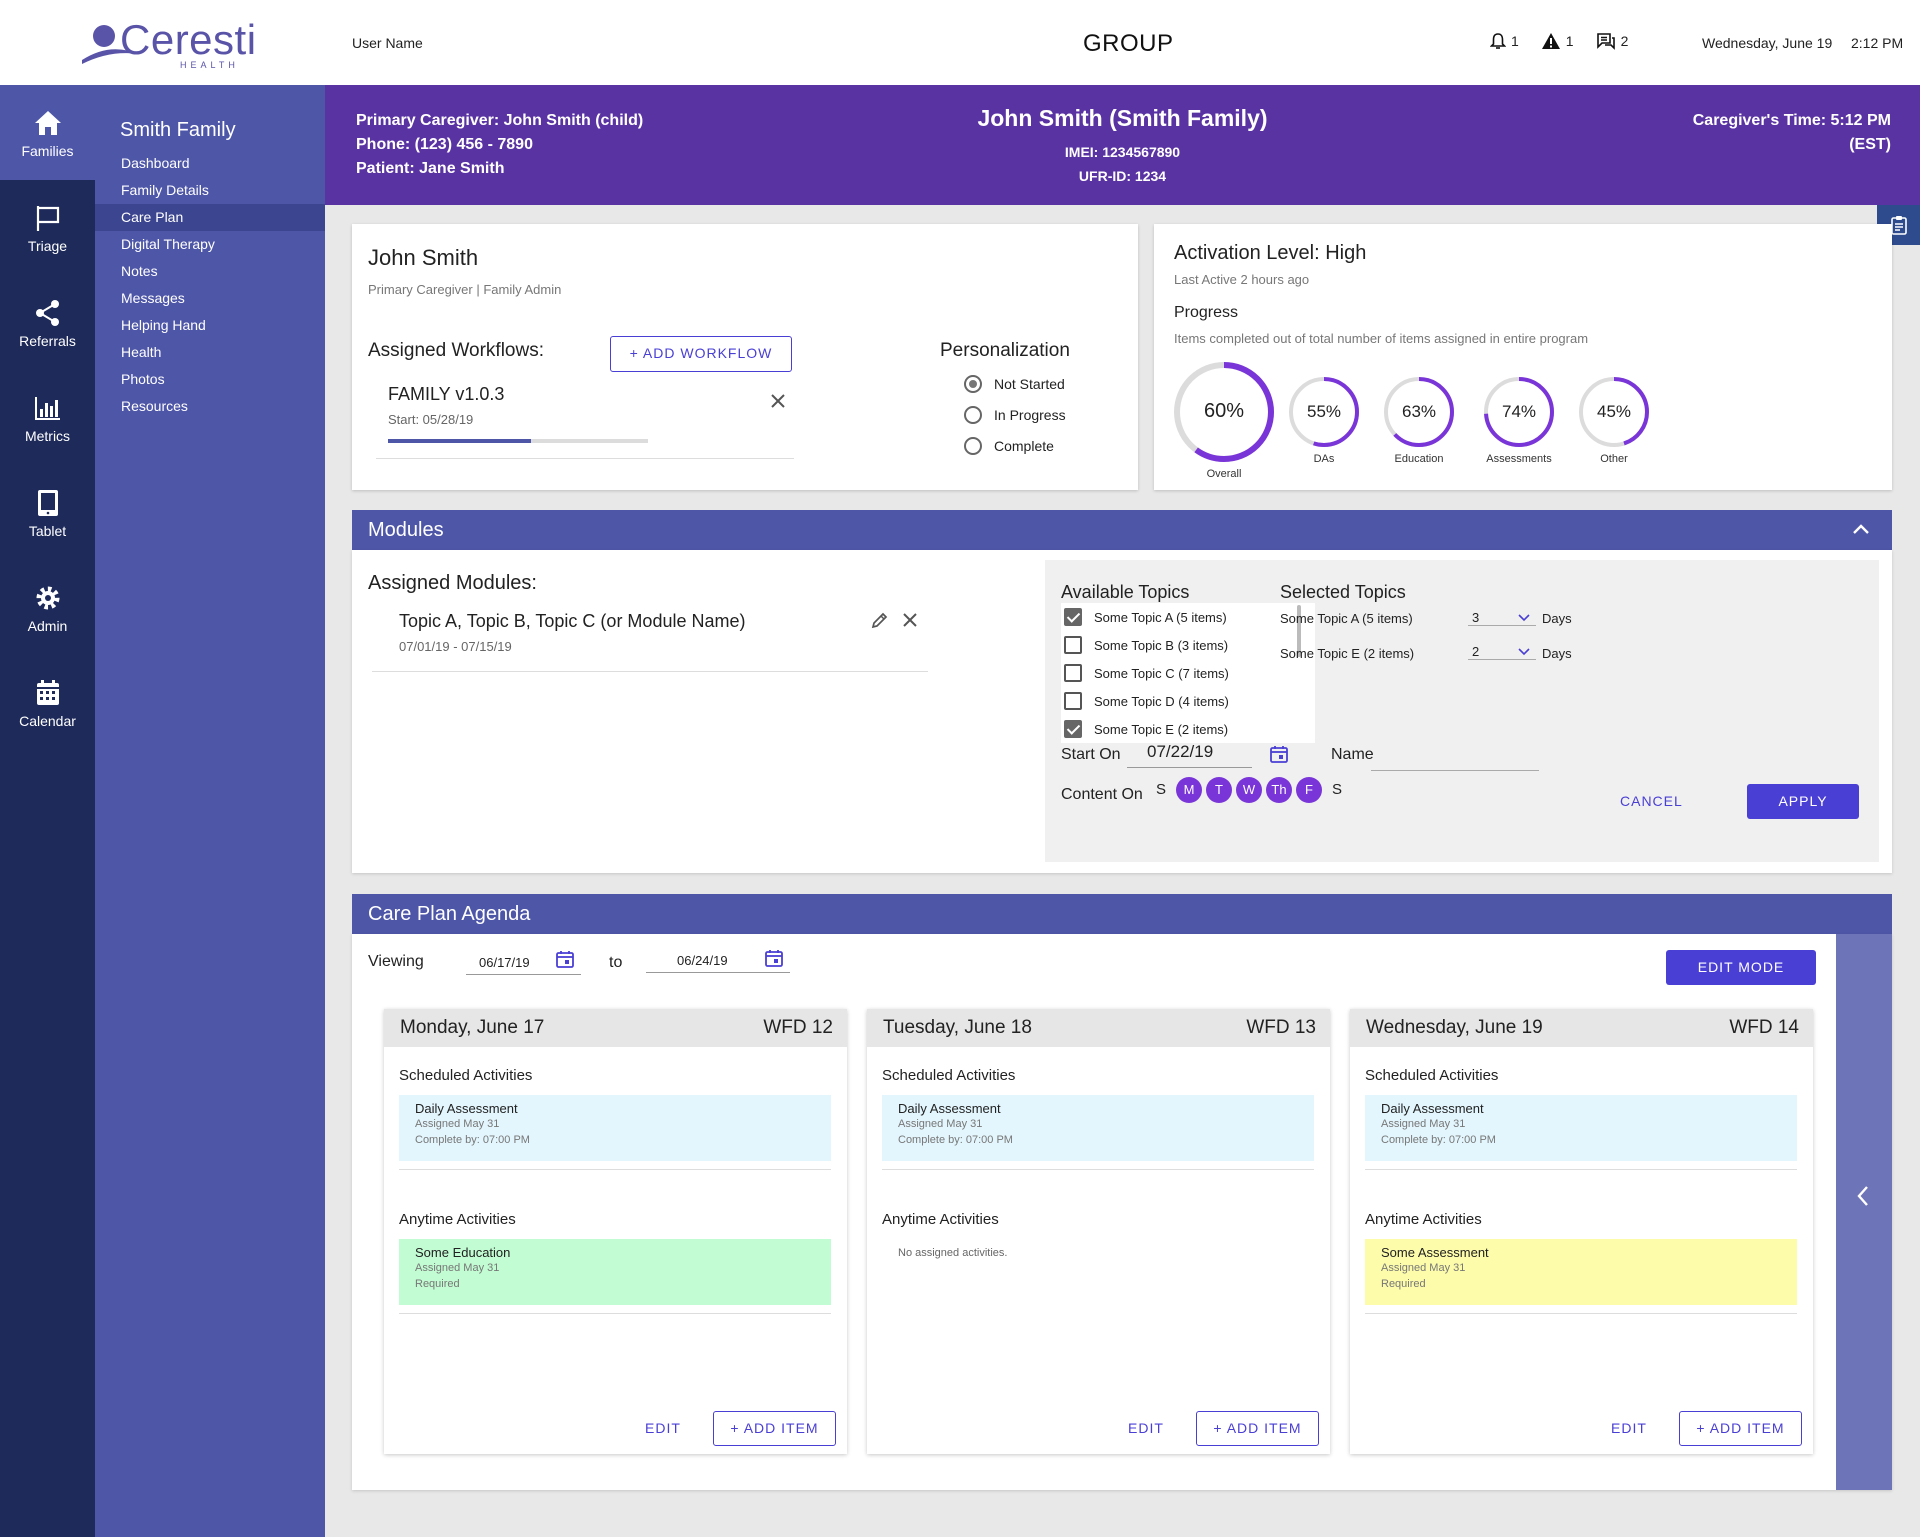  I want to click on caregiver-time: Caregiver's Time: 5:12 PM, so click(1791, 120).